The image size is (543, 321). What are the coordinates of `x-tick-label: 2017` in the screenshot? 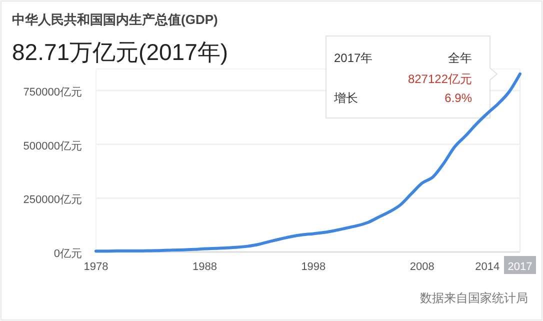 It's located at (520, 267).